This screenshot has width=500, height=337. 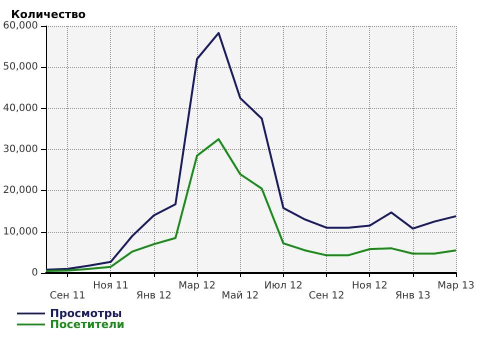 I want to click on y-tick-label: 10,000, so click(x=20, y=232).